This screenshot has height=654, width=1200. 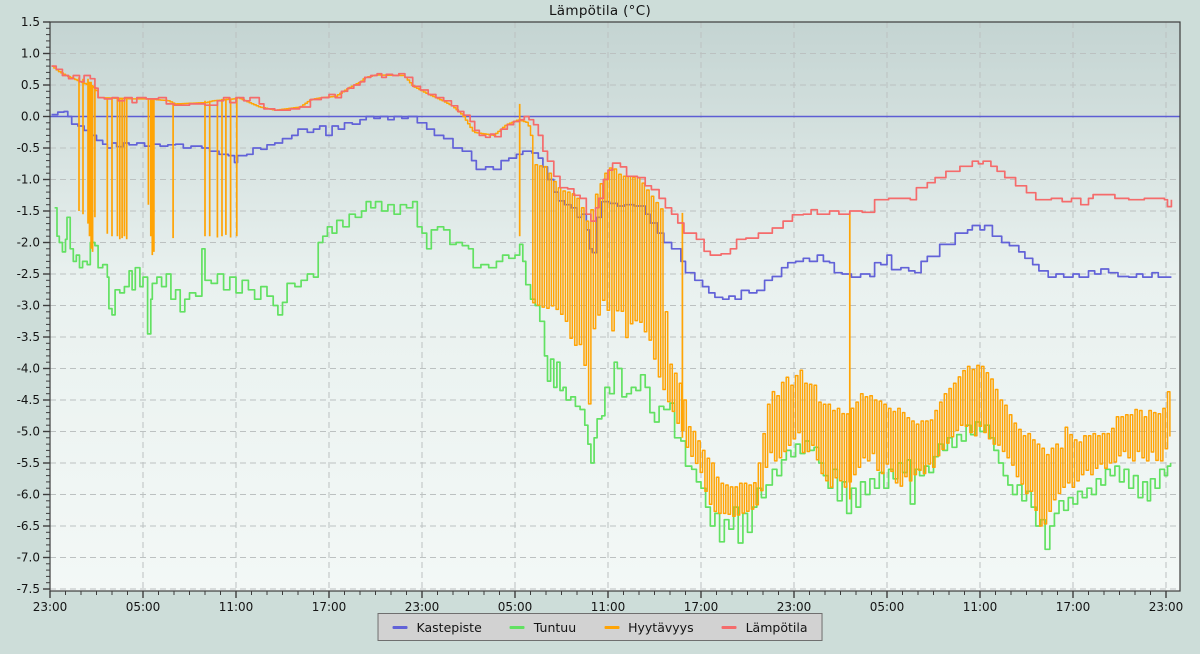 What do you see at coordinates (28, 243) in the screenshot?
I see `svg-text: -2.0` at bounding box center [28, 243].